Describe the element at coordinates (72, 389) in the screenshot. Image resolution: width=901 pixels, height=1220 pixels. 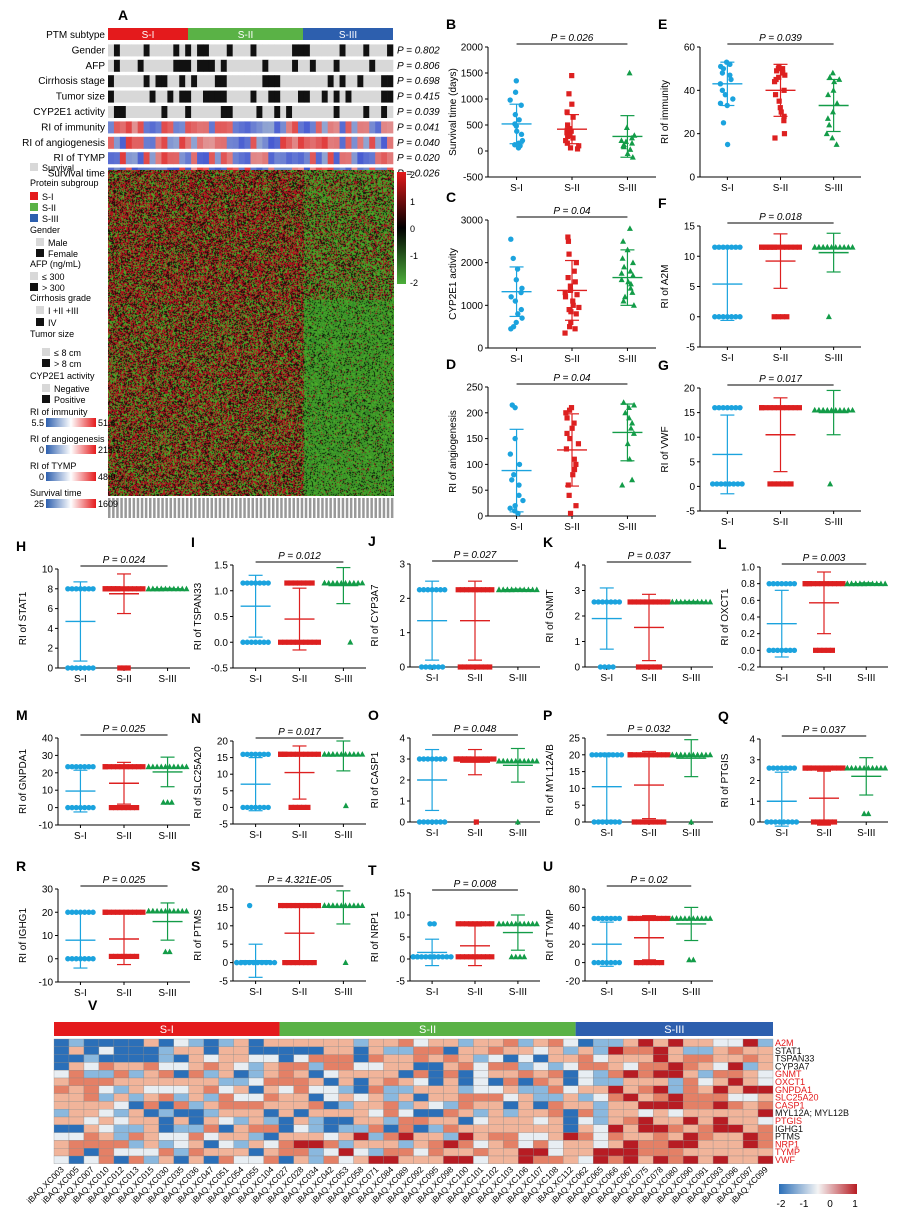
I see `legend-text: Negative` at that location.